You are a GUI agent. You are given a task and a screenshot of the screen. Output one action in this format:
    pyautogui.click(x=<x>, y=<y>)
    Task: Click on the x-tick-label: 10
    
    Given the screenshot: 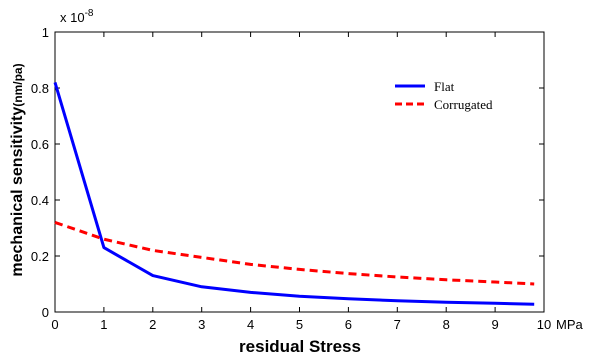 What is the action you would take?
    pyautogui.click(x=544, y=324)
    